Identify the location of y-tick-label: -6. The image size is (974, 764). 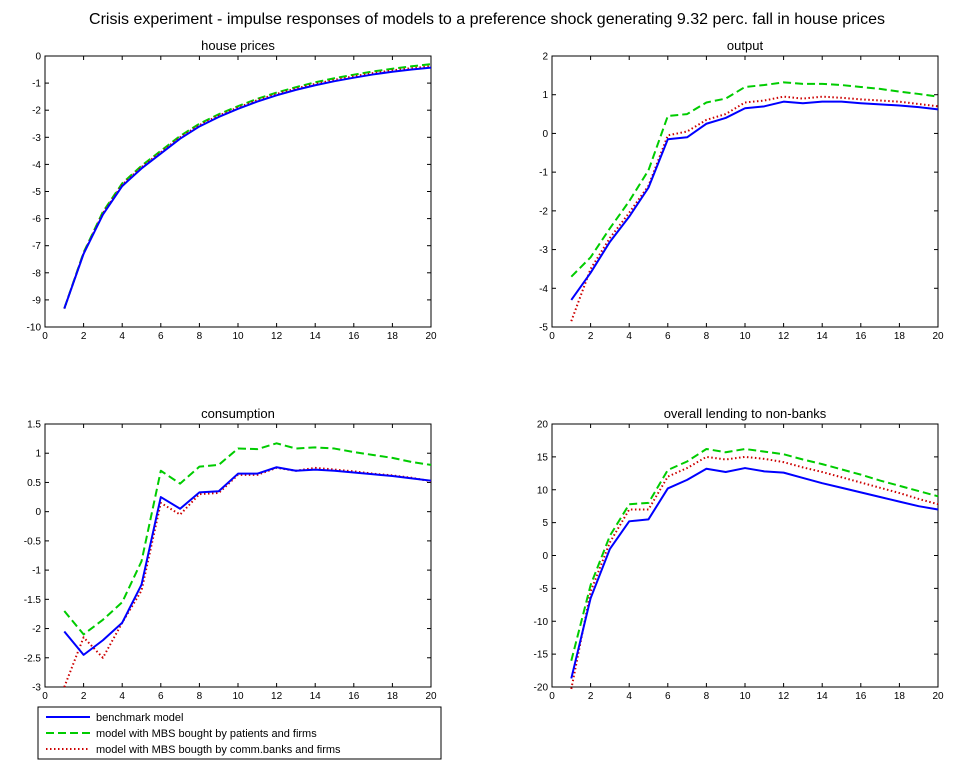
(36, 219).